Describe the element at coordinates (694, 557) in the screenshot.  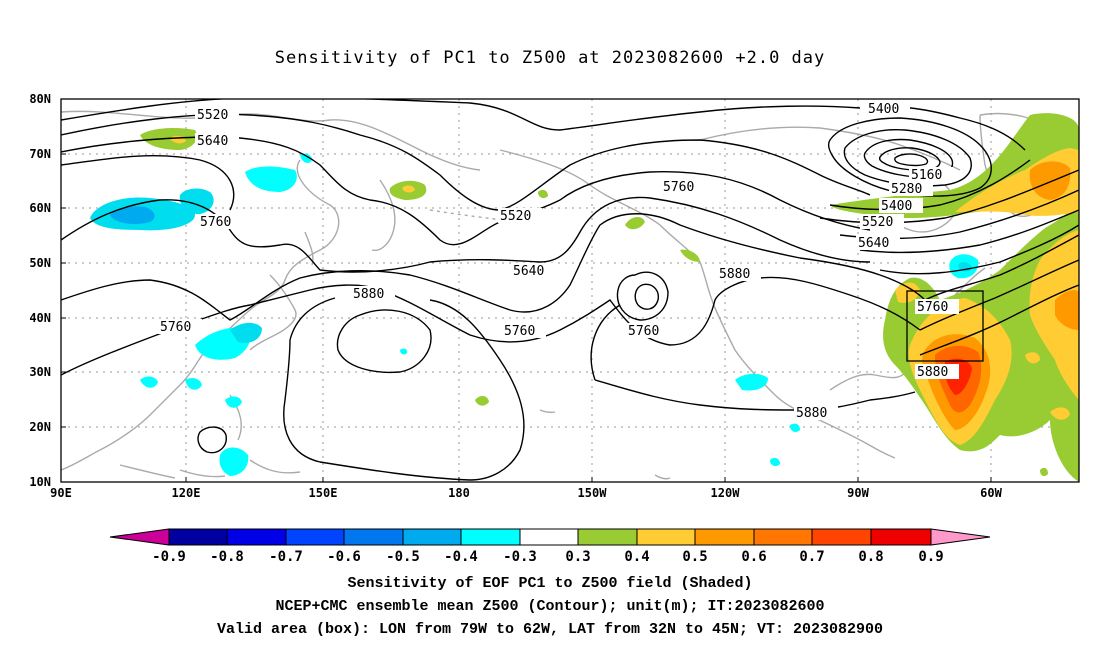
I see `colorbar-label: 0.5` at that location.